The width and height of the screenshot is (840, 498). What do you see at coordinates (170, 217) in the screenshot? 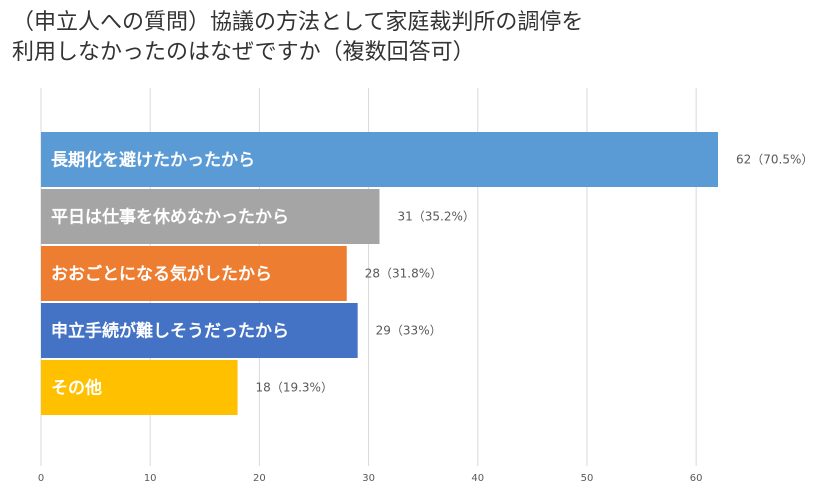
I see `bar-category-label: 平日は仕事を休めなかったから` at bounding box center [170, 217].